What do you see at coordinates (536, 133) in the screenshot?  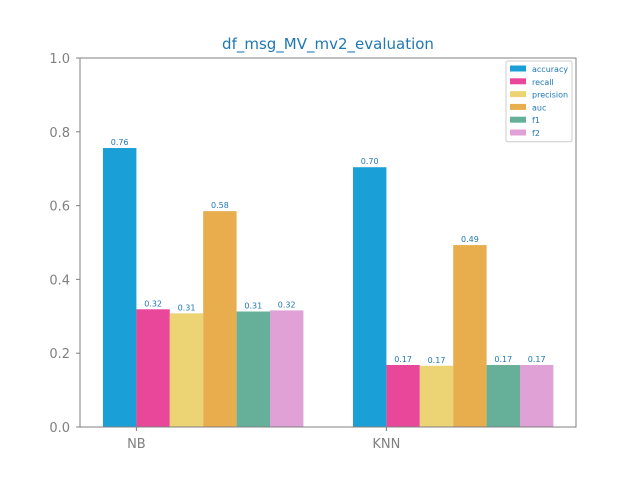 I see `legend-label-f2: f2` at bounding box center [536, 133].